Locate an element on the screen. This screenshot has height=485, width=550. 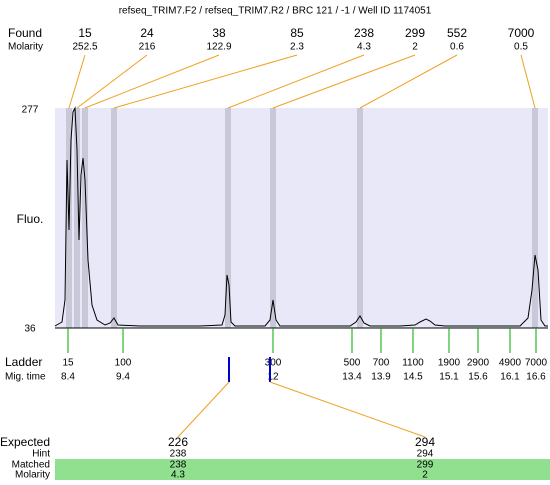
found-molarity: 2 is located at coordinates (415, 47).